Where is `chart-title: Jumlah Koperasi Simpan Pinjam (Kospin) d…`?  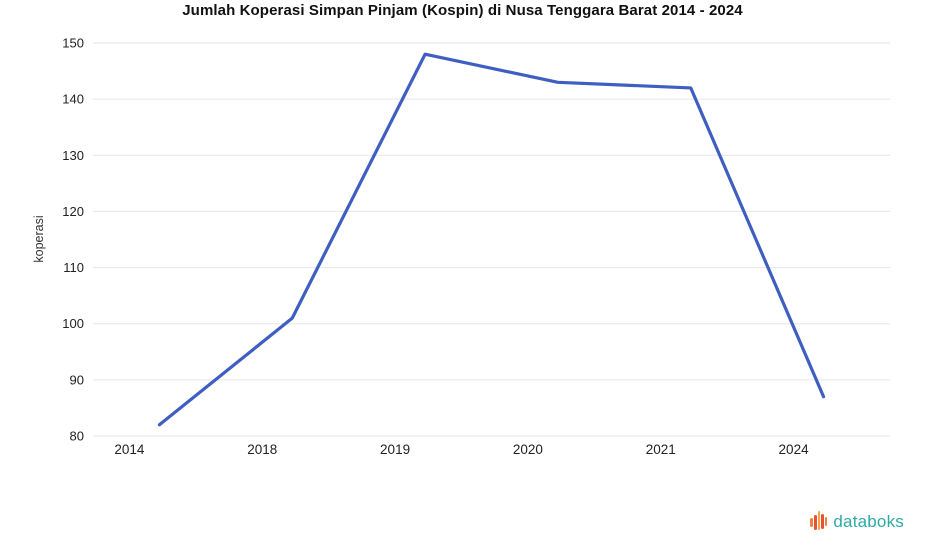 chart-title: Jumlah Koperasi Simpan Pinjam (Kospin) d… is located at coordinates (462, 10).